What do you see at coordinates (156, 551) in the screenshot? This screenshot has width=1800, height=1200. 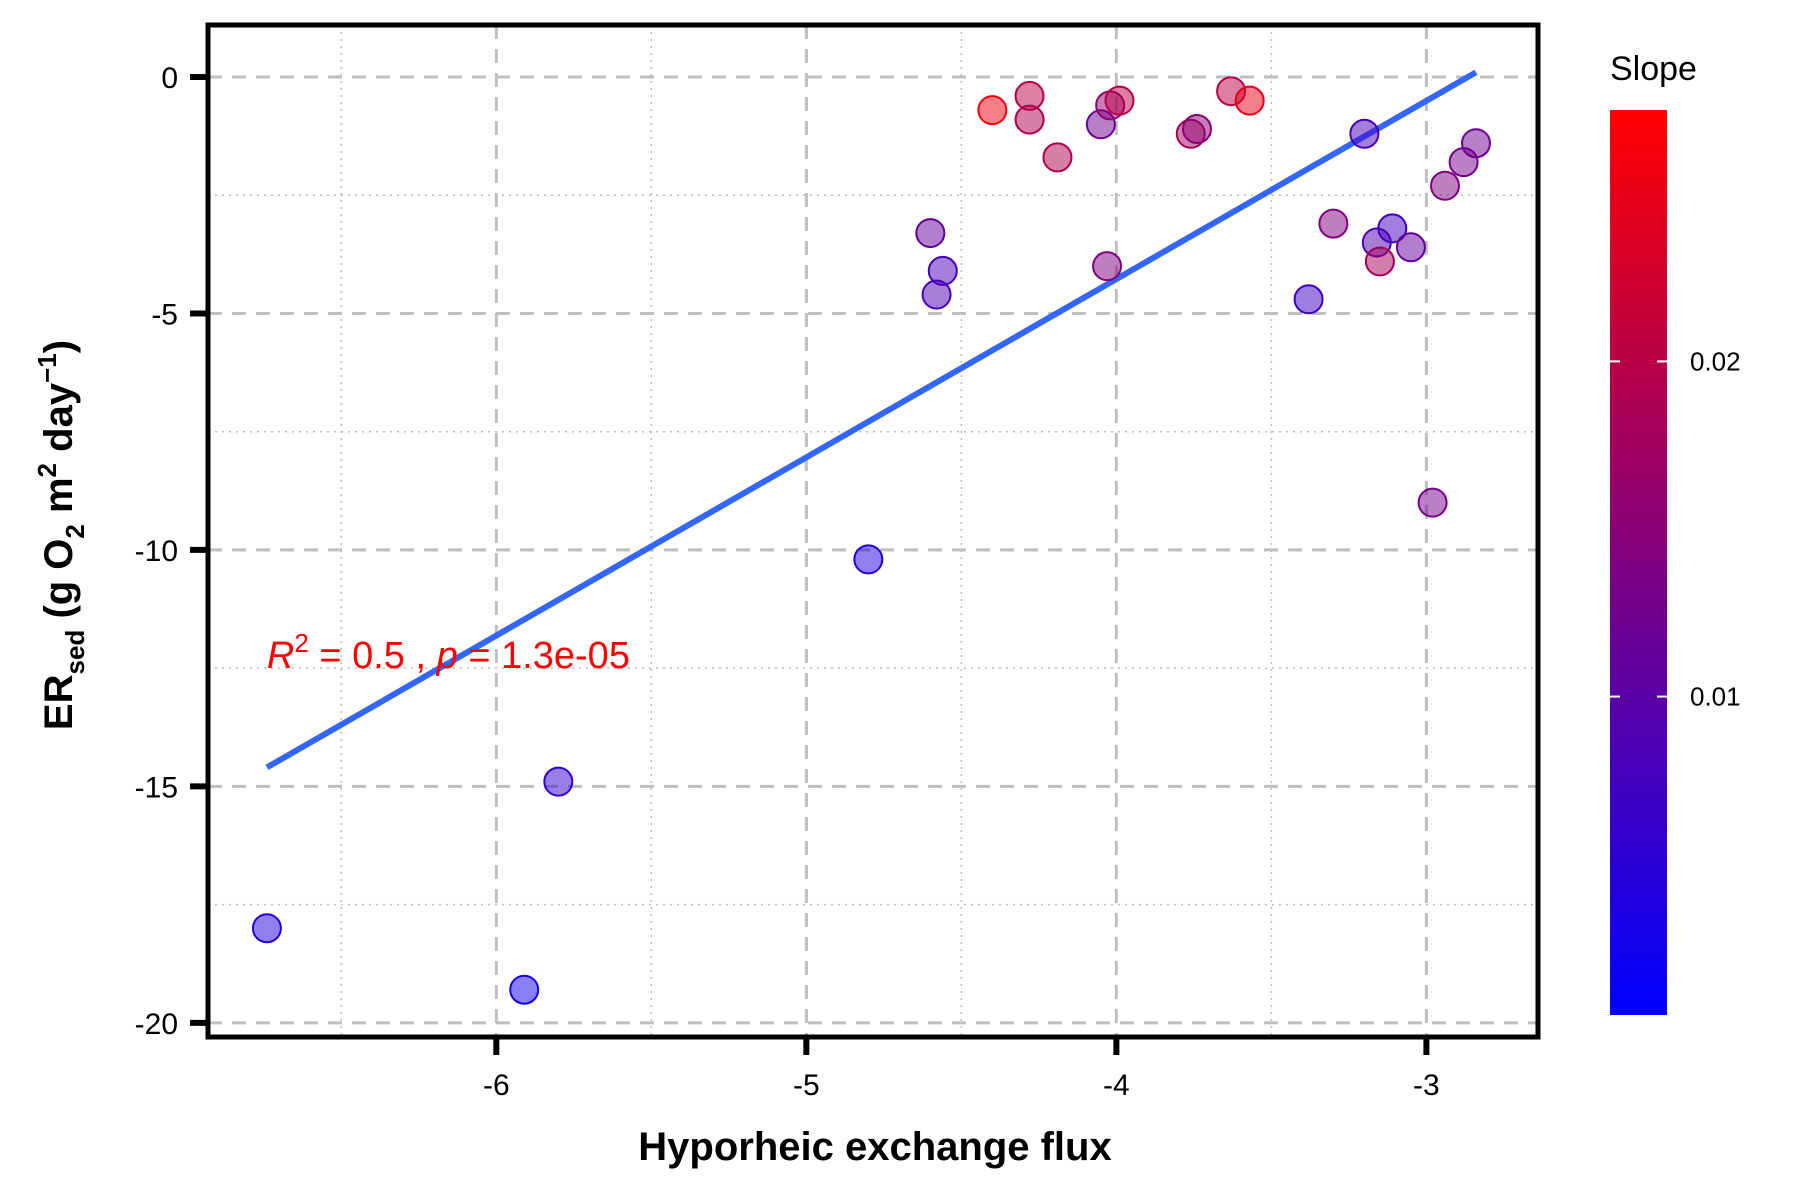 I see `y-tick-label: -10` at bounding box center [156, 551].